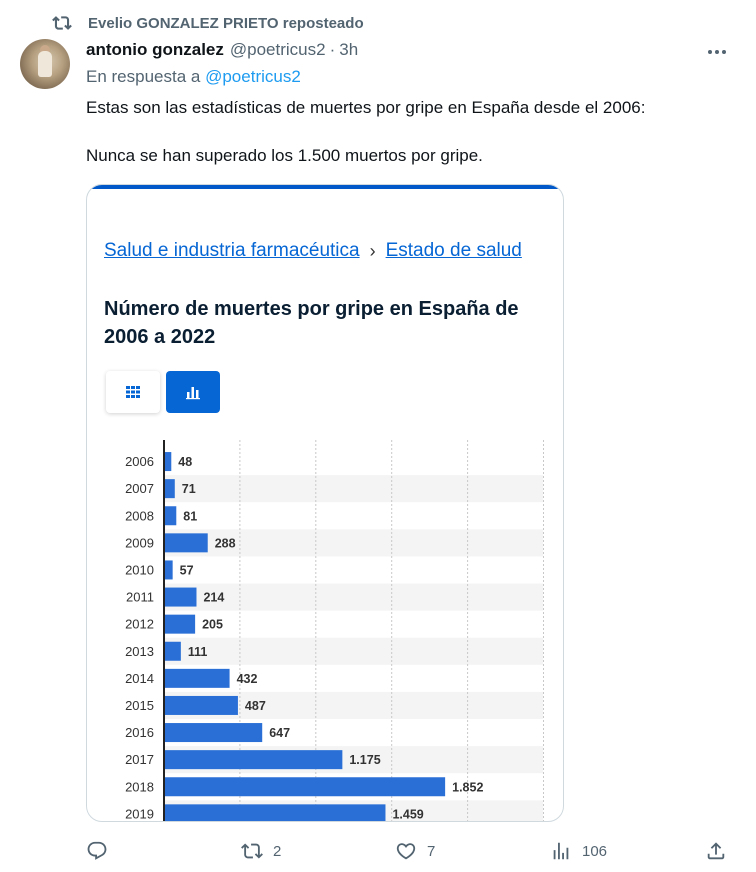 Image resolution: width=756 pixels, height=872 pixels. I want to click on repost-button: 2, so click(261, 851).